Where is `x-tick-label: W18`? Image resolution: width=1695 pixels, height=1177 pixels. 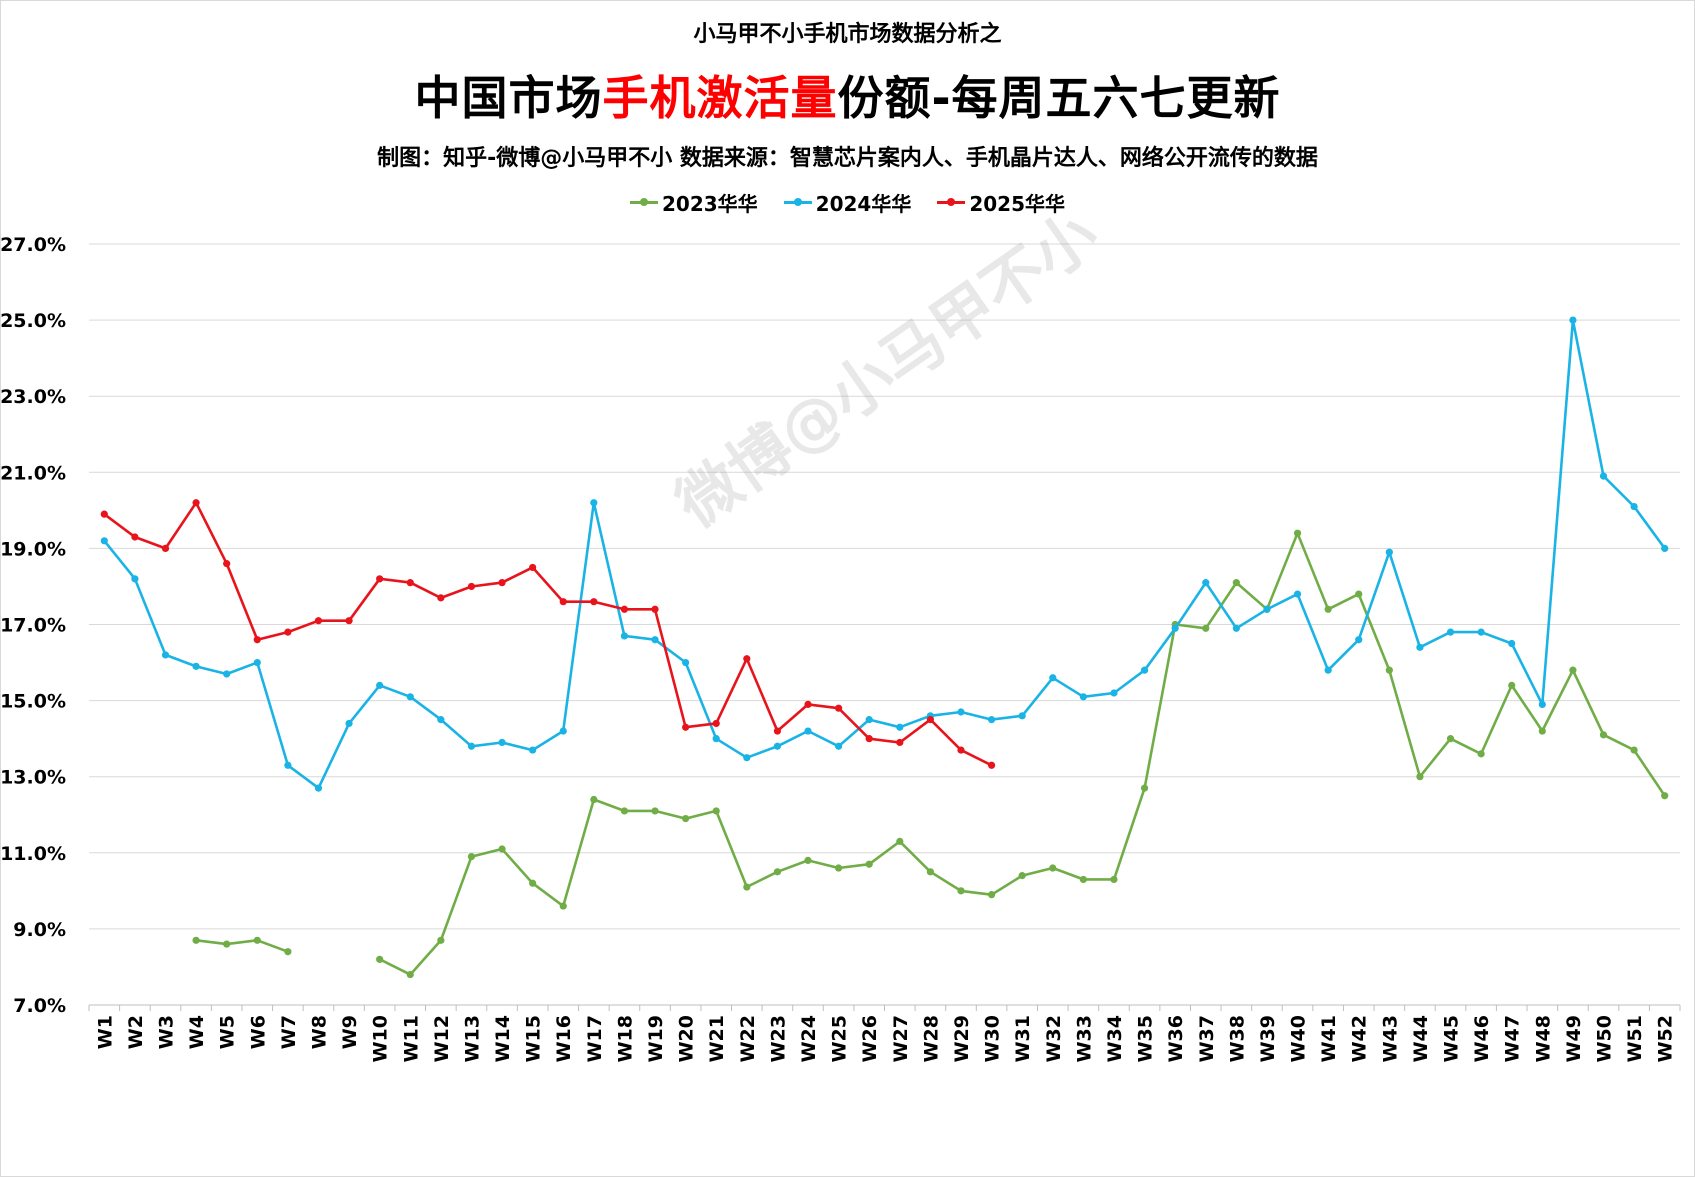 x-tick-label: W18 is located at coordinates (625, 1038).